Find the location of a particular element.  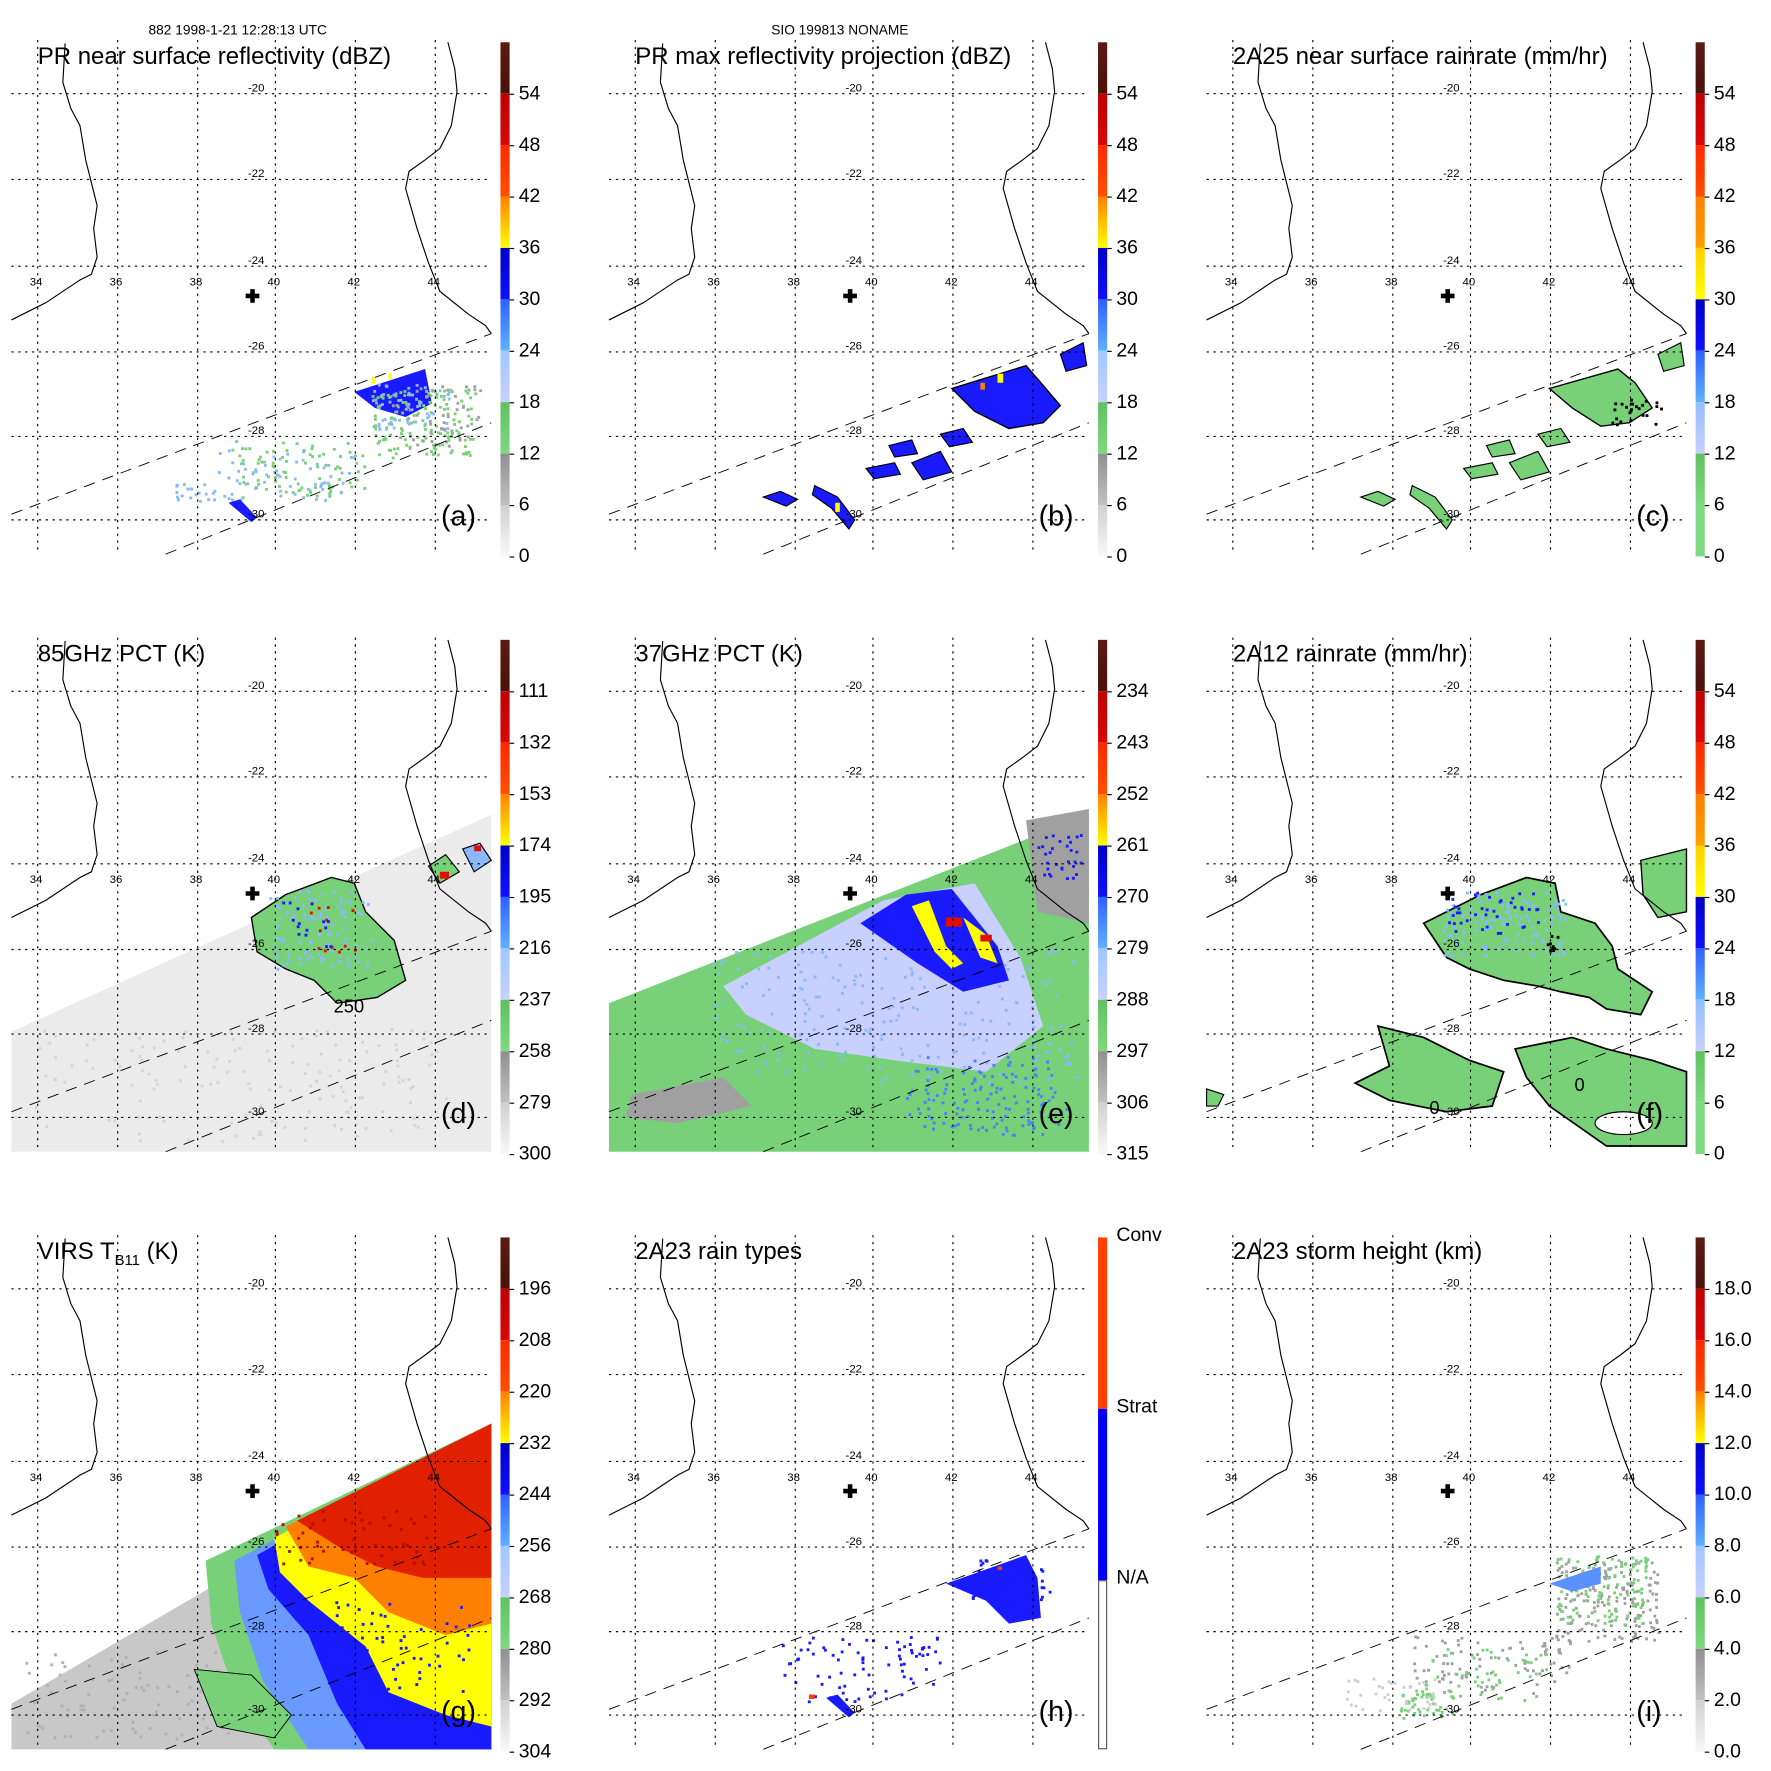

panel-letter: (i) is located at coordinates (1649, 1711).